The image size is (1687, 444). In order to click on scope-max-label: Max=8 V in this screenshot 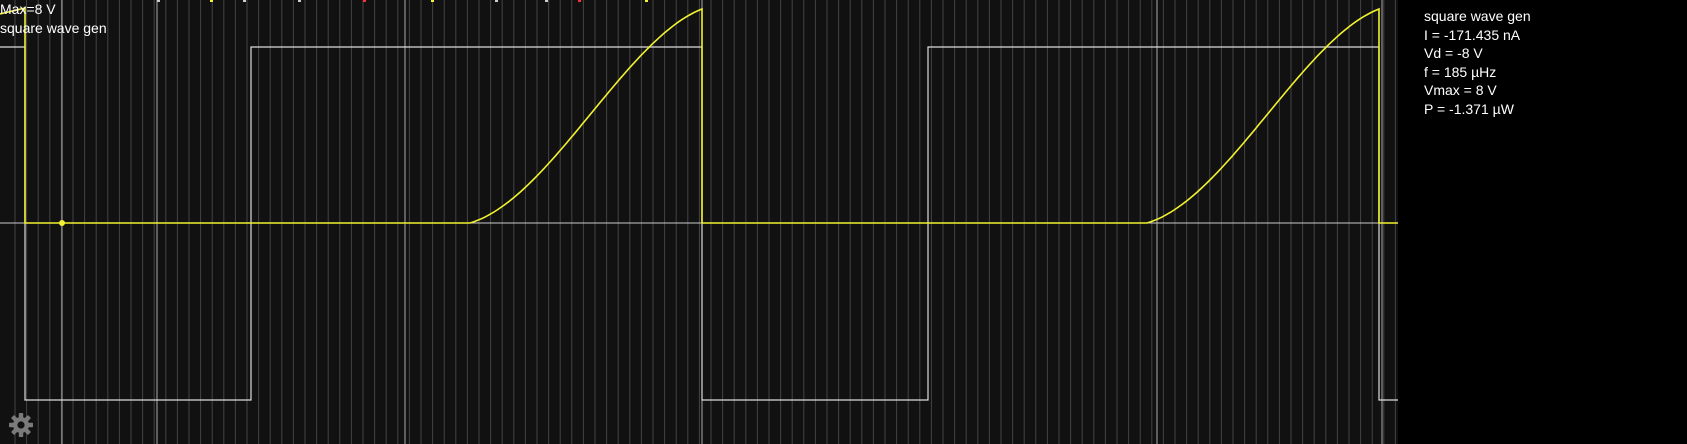, I will do `click(53, 9)`.